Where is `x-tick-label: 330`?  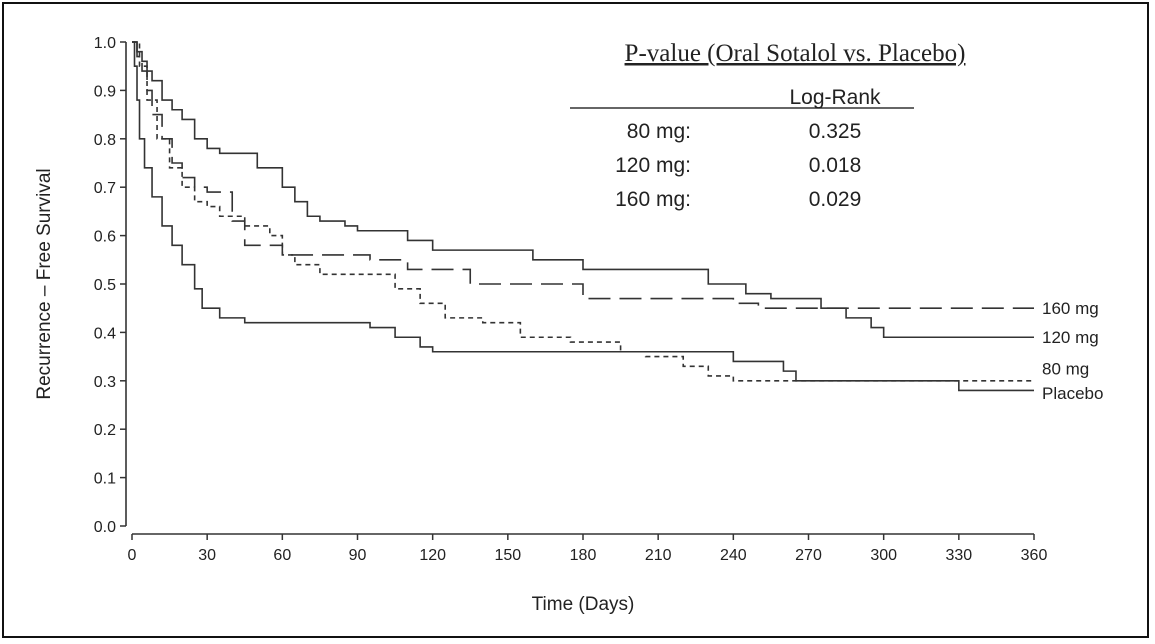 x-tick-label: 330 is located at coordinates (958, 555).